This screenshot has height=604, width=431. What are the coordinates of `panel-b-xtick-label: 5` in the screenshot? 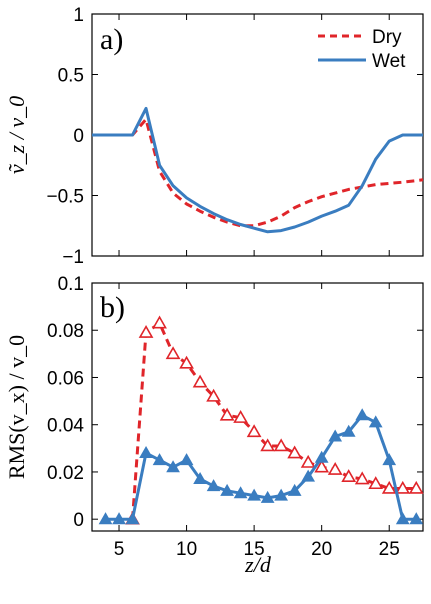 It's located at (119, 549).